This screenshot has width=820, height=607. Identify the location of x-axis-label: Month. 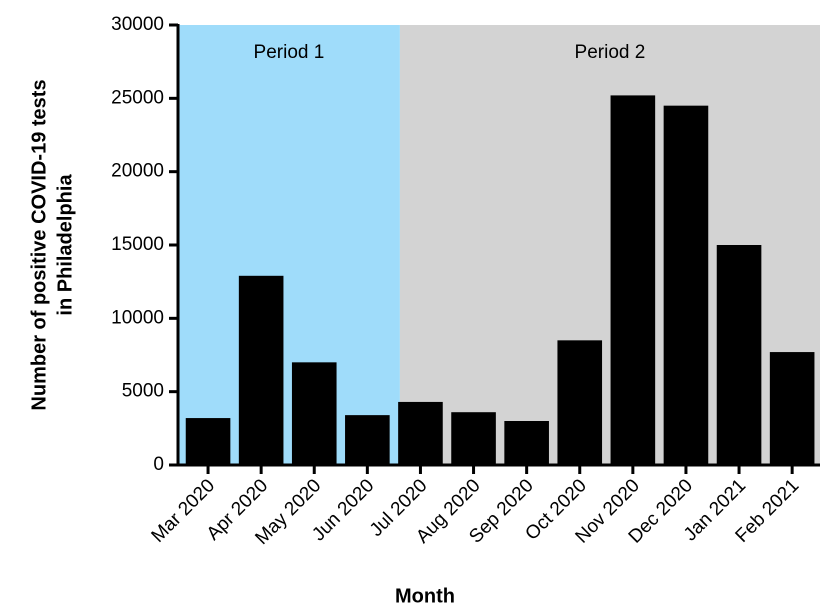
(425, 596).